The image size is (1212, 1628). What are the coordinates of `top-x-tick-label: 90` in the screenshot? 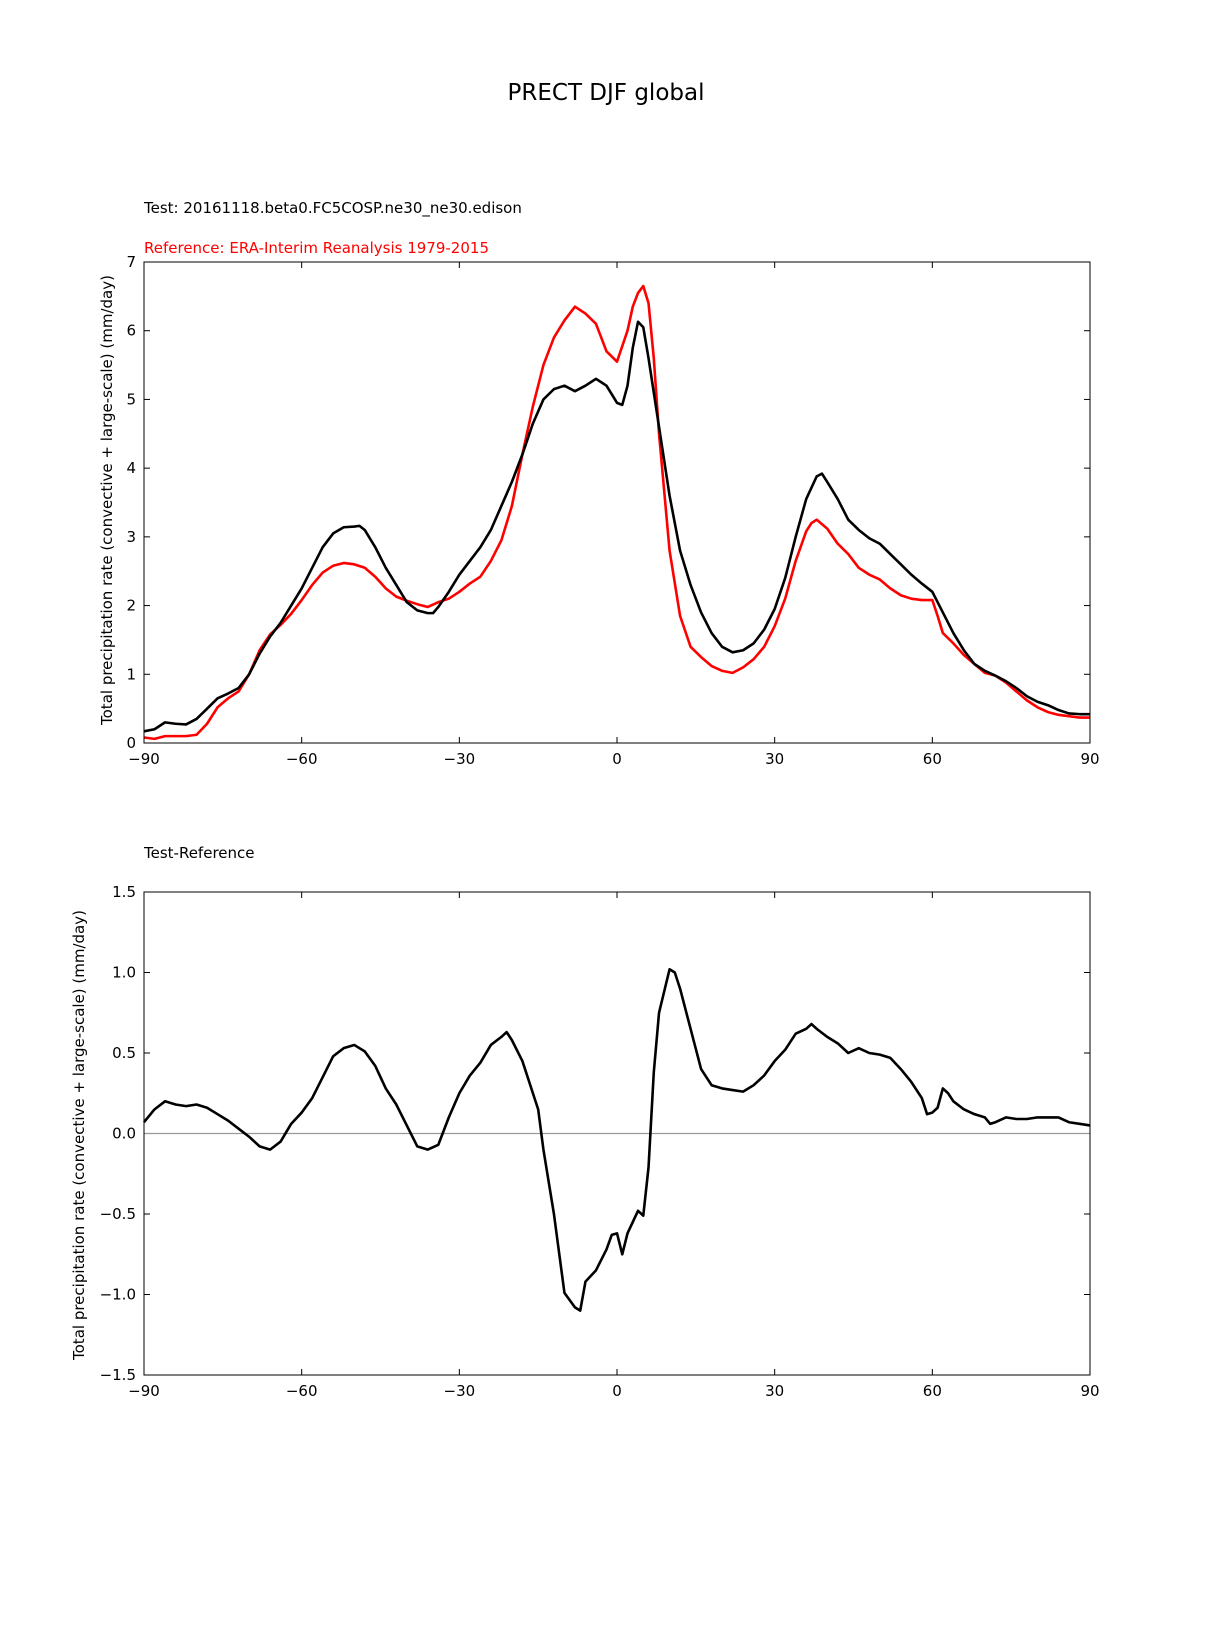 It's located at (1089, 759).